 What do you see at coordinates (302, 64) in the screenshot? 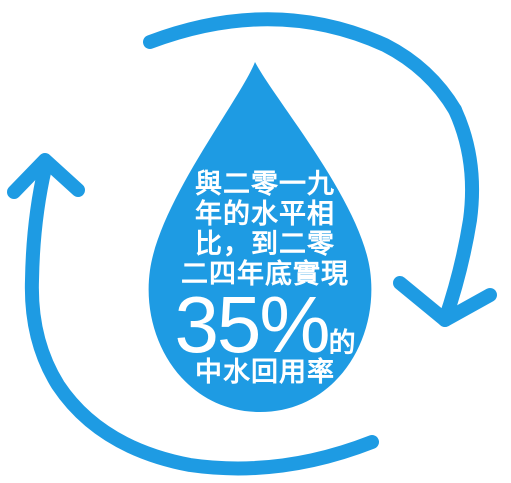
I see `top-arrow-arc` at bounding box center [302, 64].